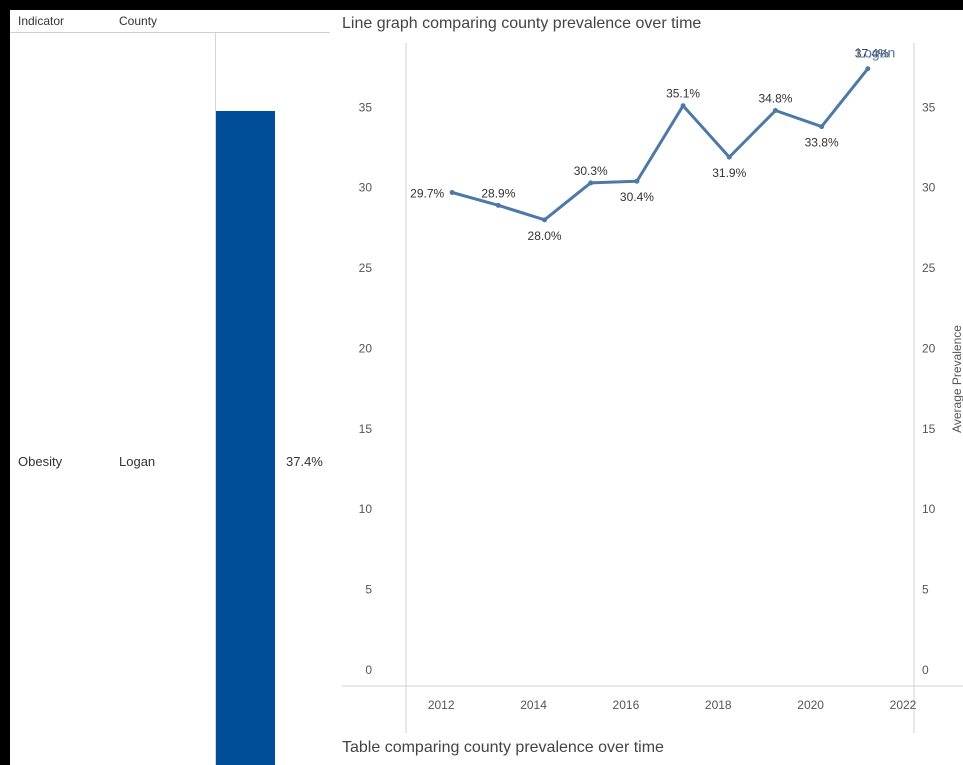 This screenshot has height=765, width=963. What do you see at coordinates (929, 348) in the screenshot?
I see `y-tick-label-right: 20` at bounding box center [929, 348].